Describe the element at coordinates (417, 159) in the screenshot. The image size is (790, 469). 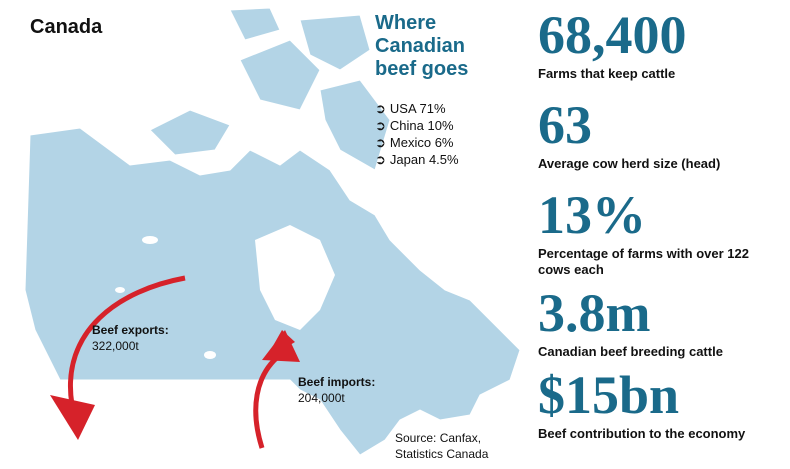
I see `destination-item: Japan 4.5%` at that location.